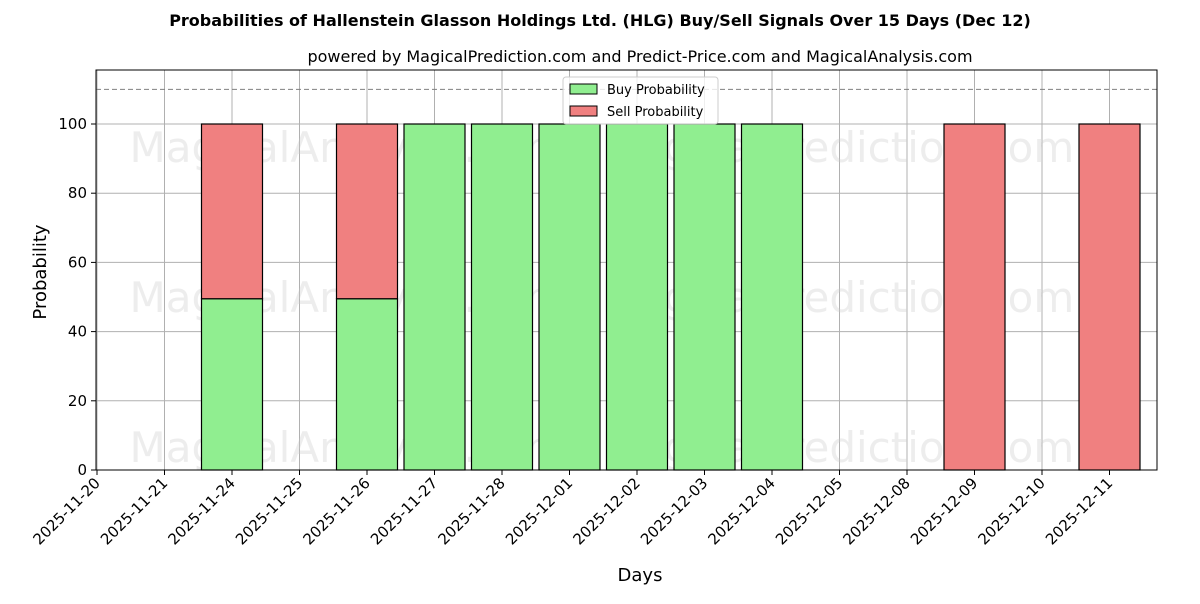  What do you see at coordinates (77, 193) in the screenshot?
I see `y-tick-label: 80` at bounding box center [77, 193].